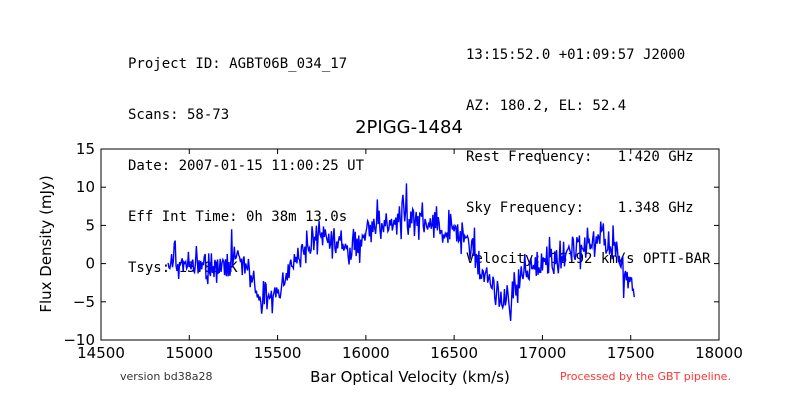 The image size is (800, 400). Describe the element at coordinates (631, 353) in the screenshot. I see `x-tick-label: 17500` at that location.